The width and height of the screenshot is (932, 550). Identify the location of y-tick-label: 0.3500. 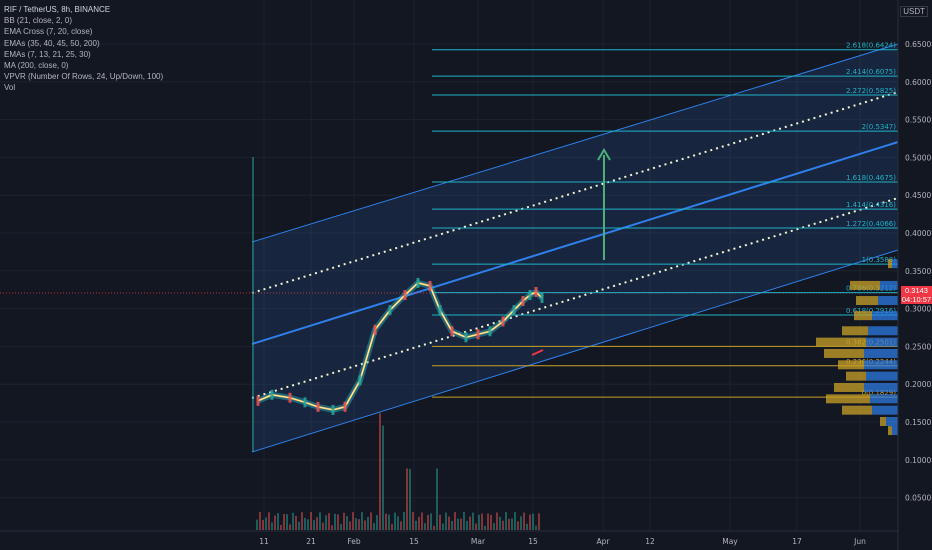
(918, 271).